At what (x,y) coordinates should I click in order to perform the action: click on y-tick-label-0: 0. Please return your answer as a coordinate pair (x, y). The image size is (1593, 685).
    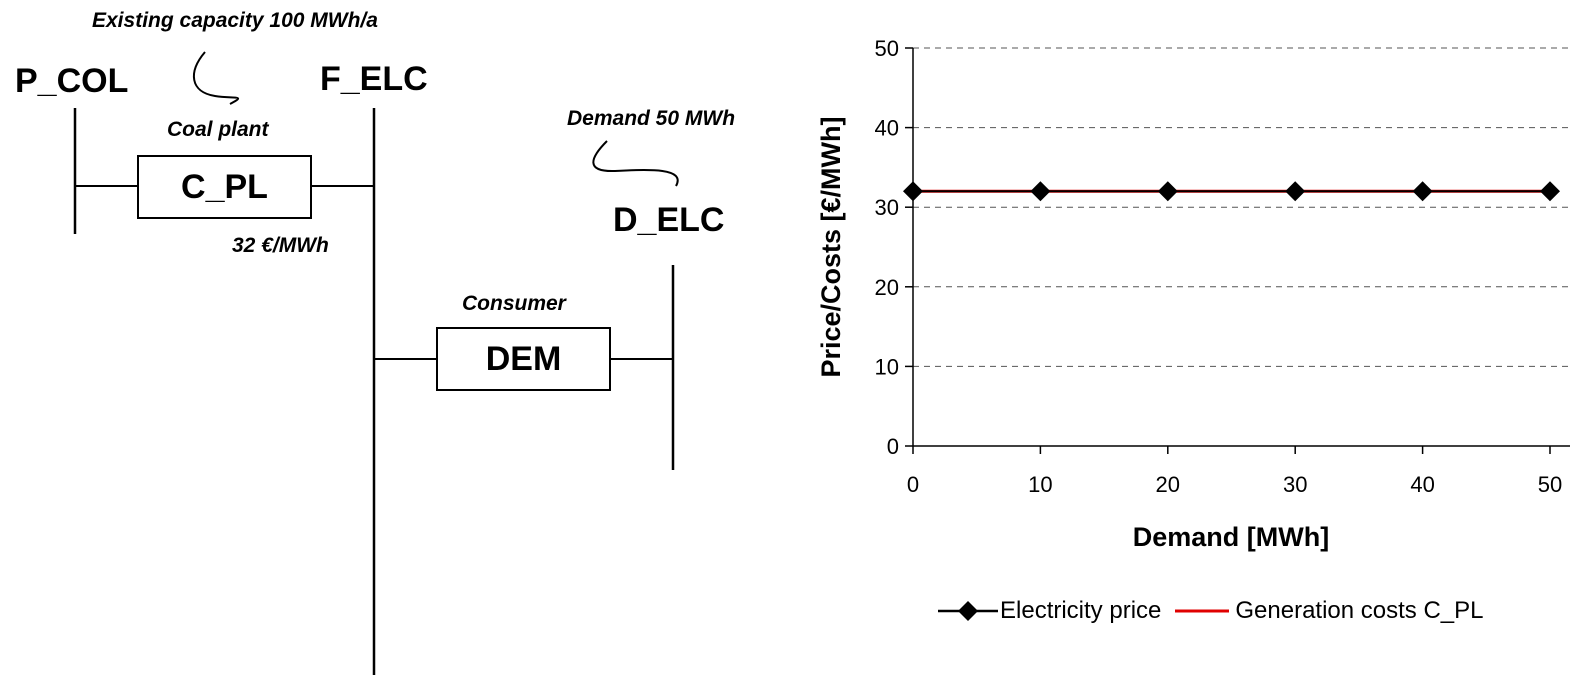
    Looking at the image, I should click on (893, 446).